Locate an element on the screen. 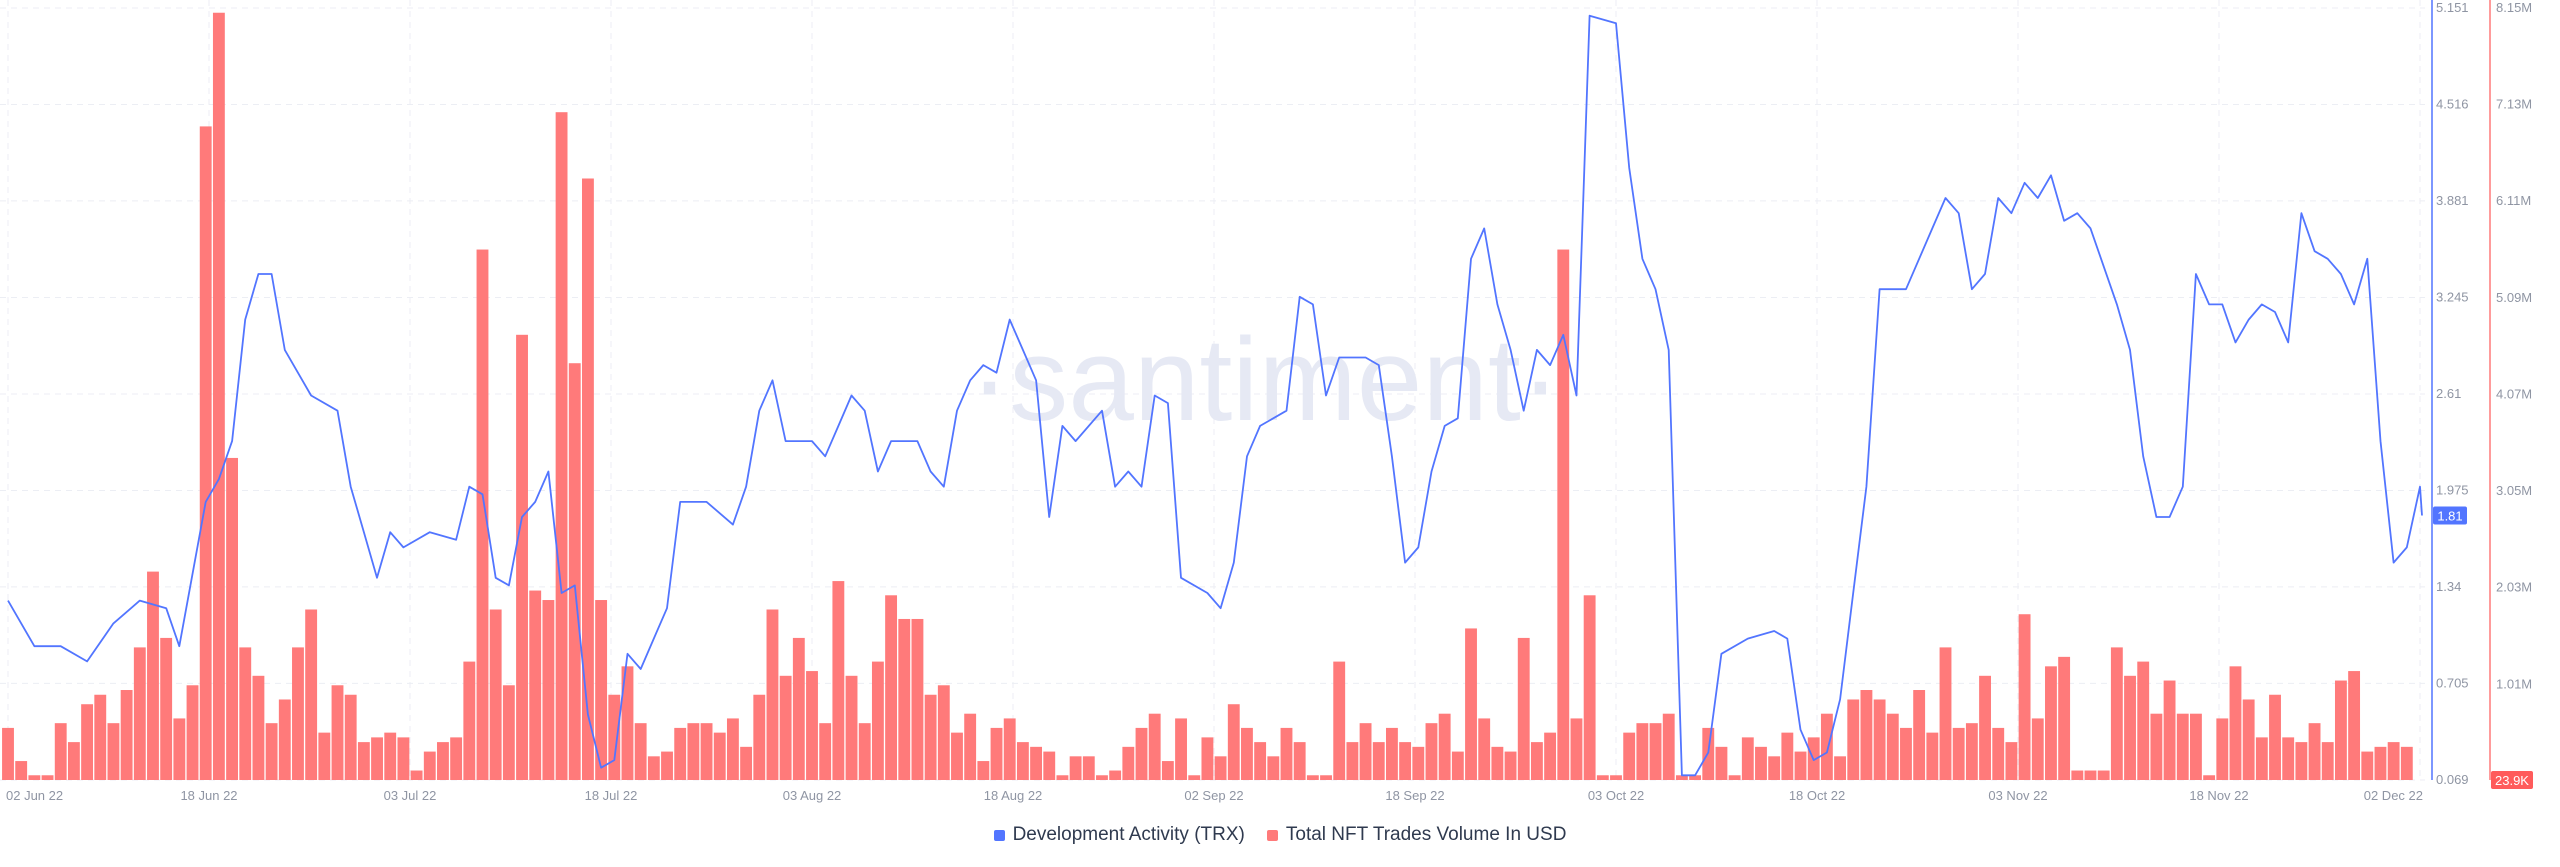  left-axis-tick-label: 3.881 is located at coordinates (2452, 200).